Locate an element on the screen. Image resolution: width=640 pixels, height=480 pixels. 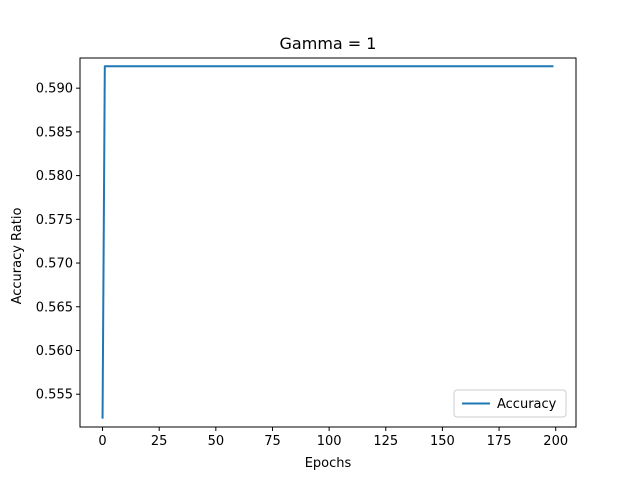
x-tick-label: 200 is located at coordinates (555, 441).